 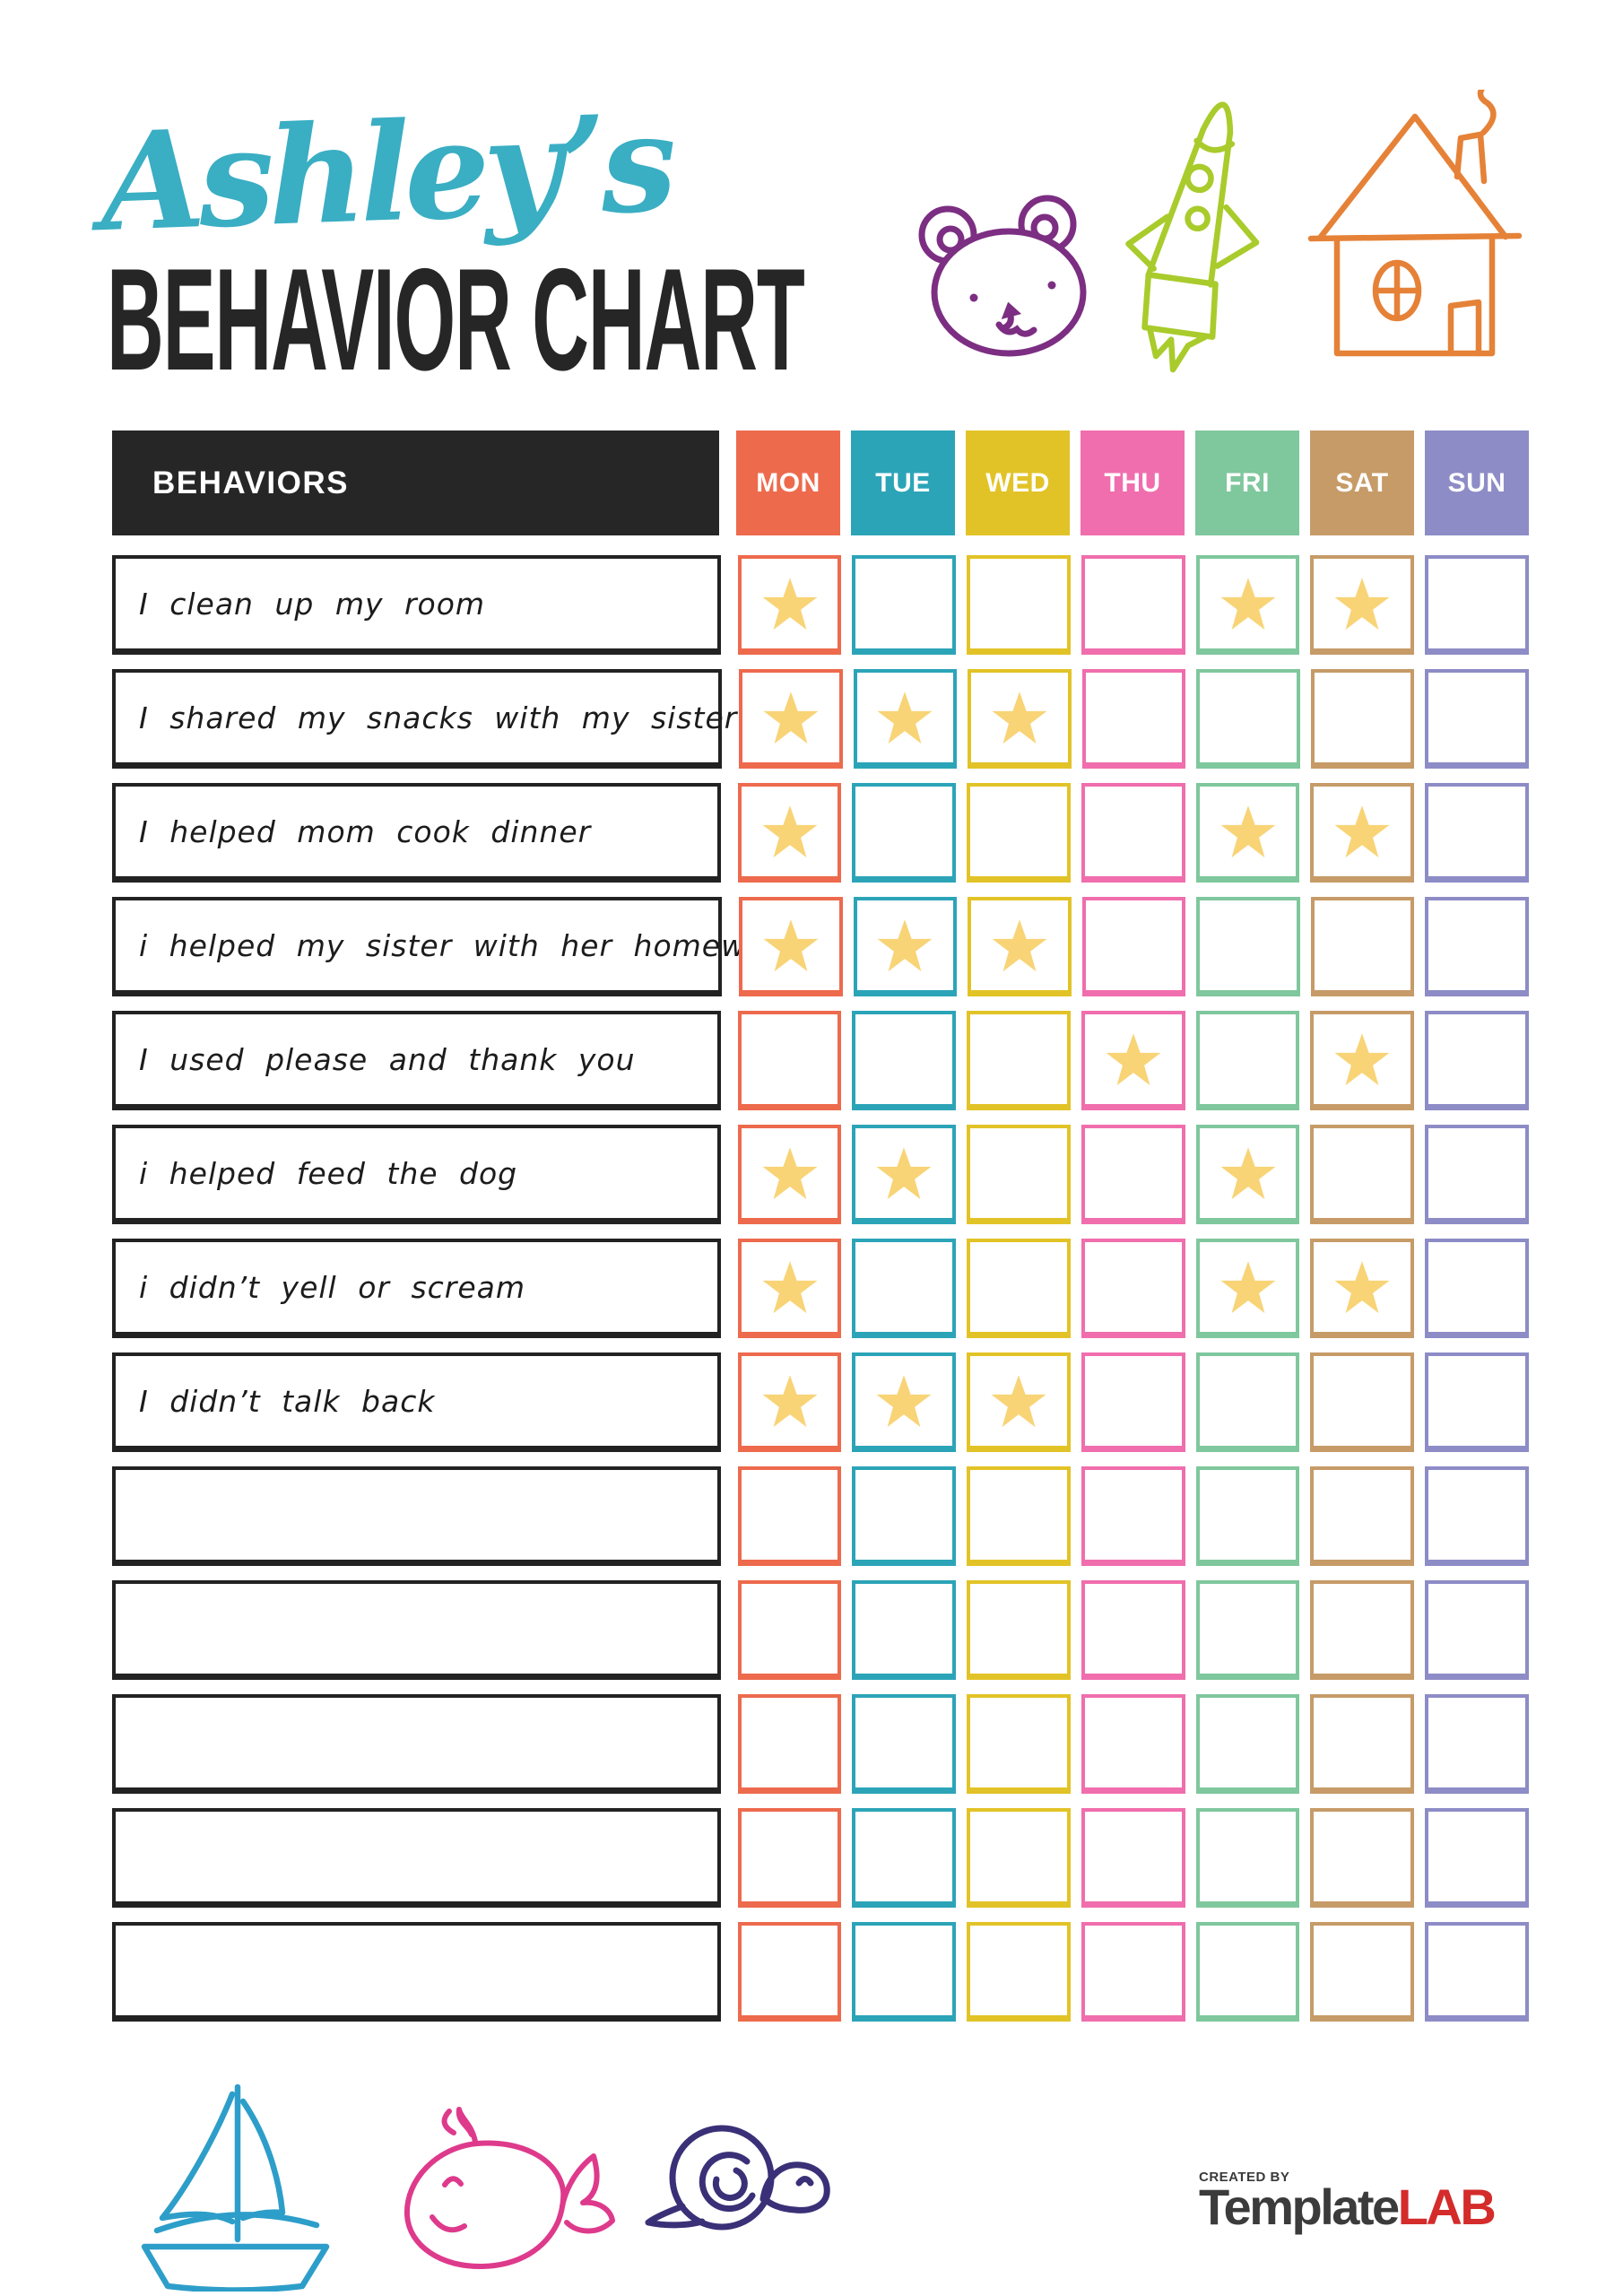 I want to click on behavior-label-box: I helped mom cook dinner, so click(x=416, y=833).